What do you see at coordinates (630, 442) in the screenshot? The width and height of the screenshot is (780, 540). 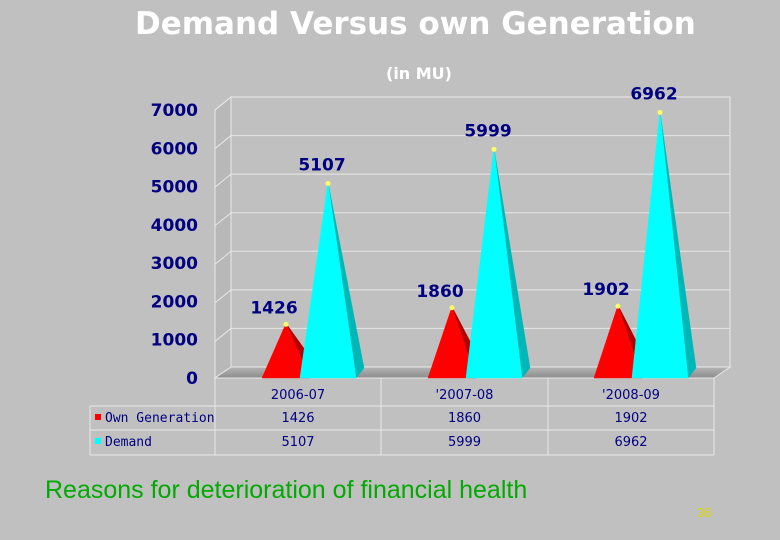 I see `table-cell: 6962` at bounding box center [630, 442].